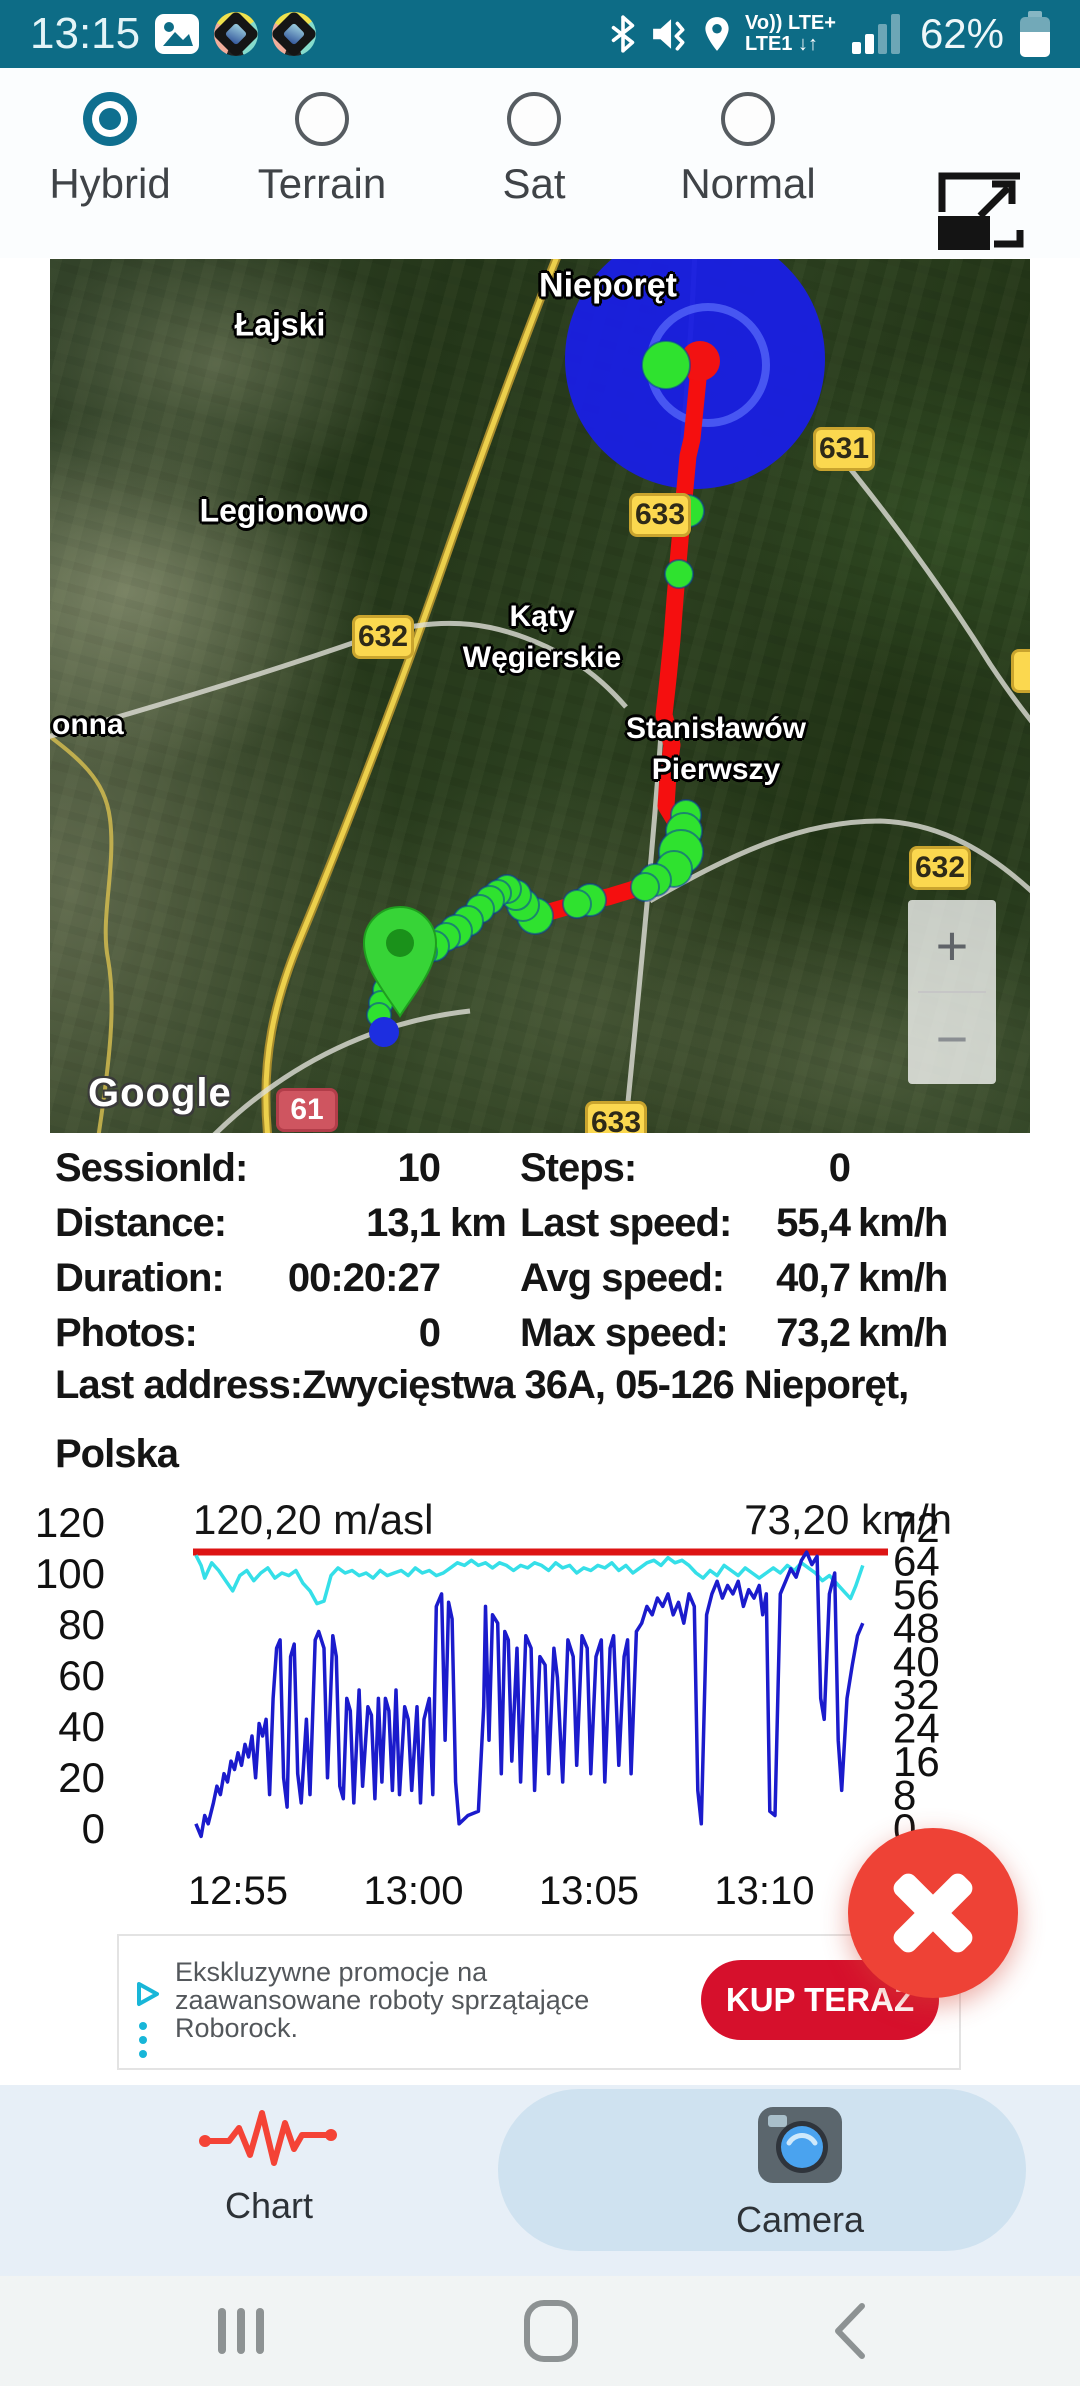  I want to click on close-ad-button, so click(933, 1913).